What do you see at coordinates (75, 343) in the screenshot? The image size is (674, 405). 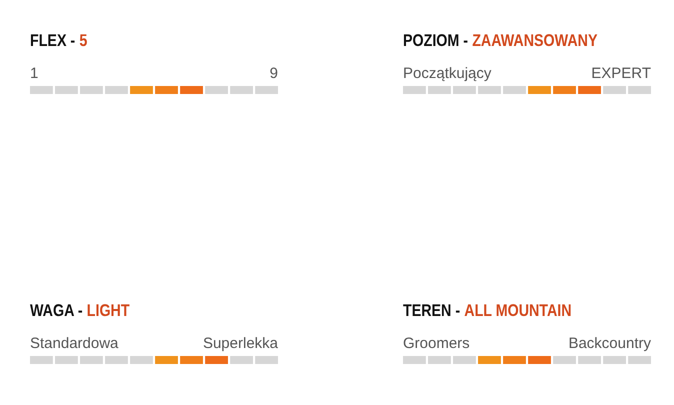 I see `text: Standardowa` at bounding box center [75, 343].